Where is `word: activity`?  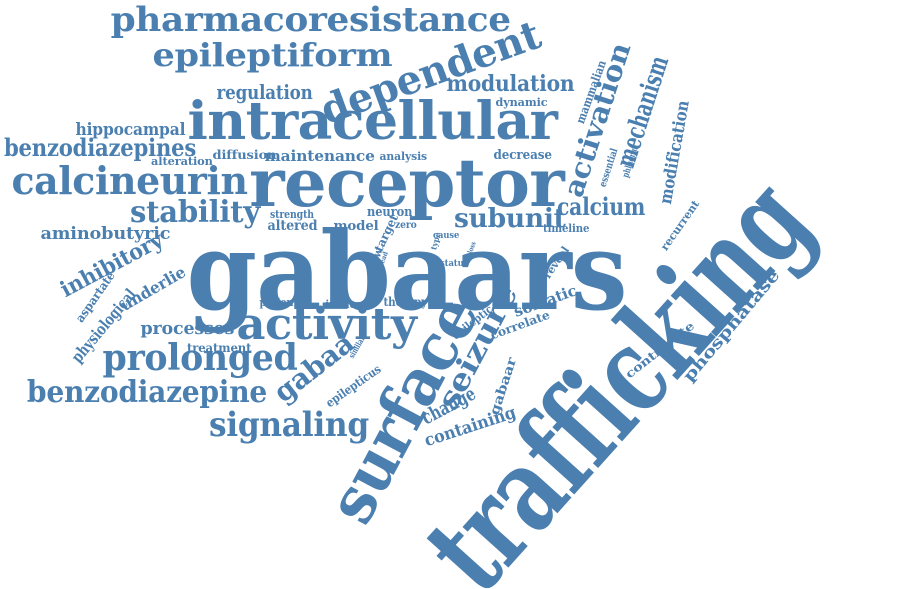 word: activity is located at coordinates (326, 324).